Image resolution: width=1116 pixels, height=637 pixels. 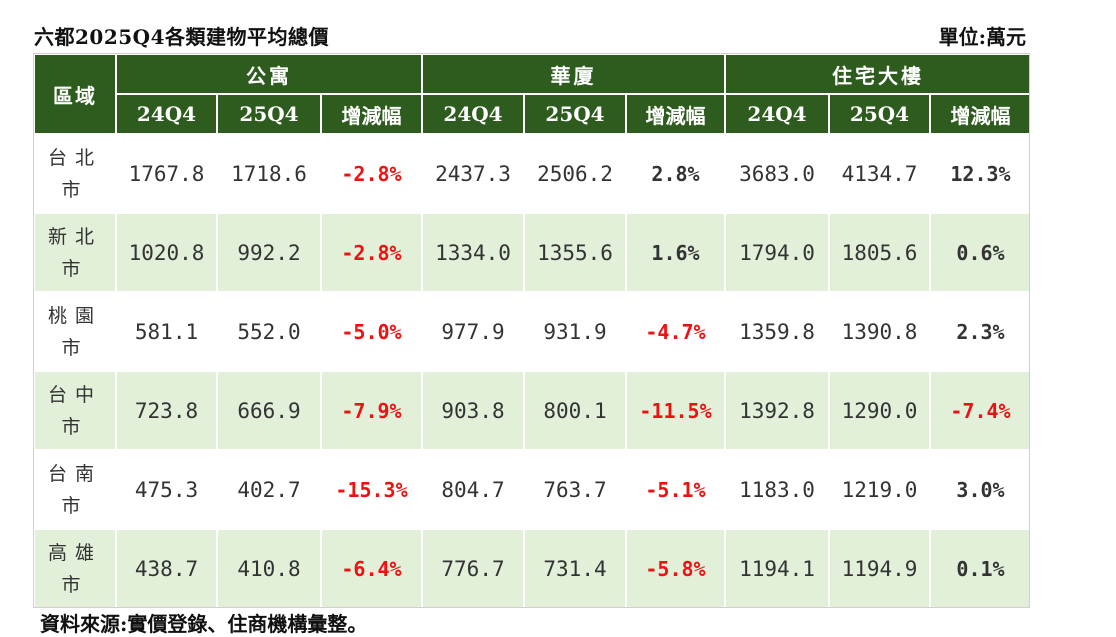 What do you see at coordinates (878, 74) in the screenshot?
I see `group-header-tower: 住宅大樓` at bounding box center [878, 74].